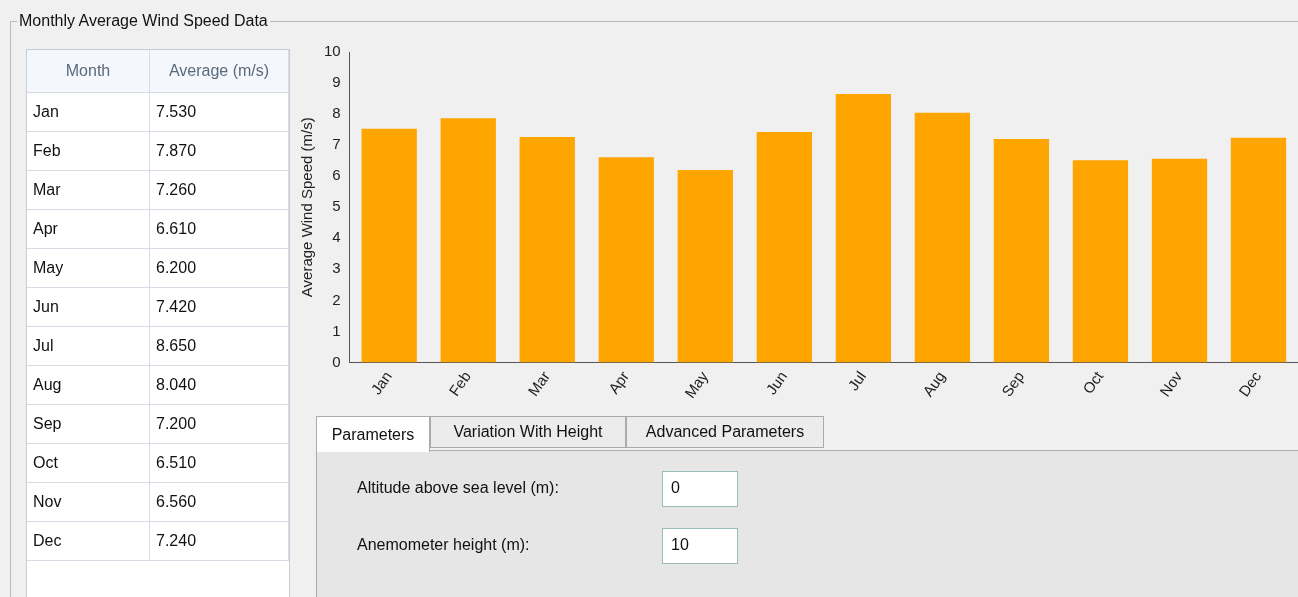 This screenshot has height=597, width=1298. What do you see at coordinates (219, 502) in the screenshot?
I see `text: 6.560` at bounding box center [219, 502].